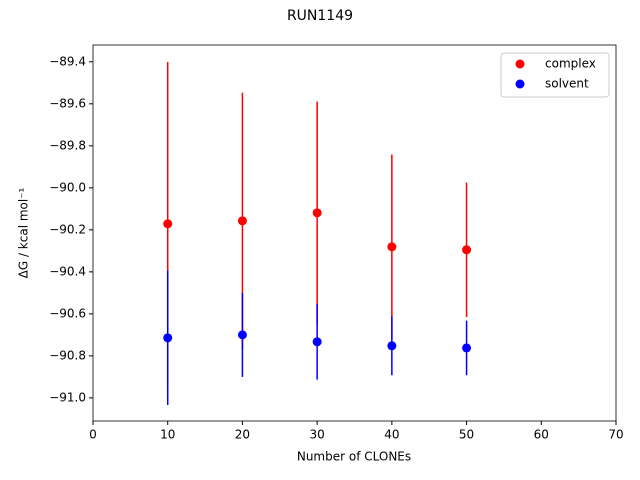 Image resolution: width=640 pixels, height=480 pixels. Describe the element at coordinates (67, 61) in the screenshot. I see `y-tick-label: −89.4` at that location.